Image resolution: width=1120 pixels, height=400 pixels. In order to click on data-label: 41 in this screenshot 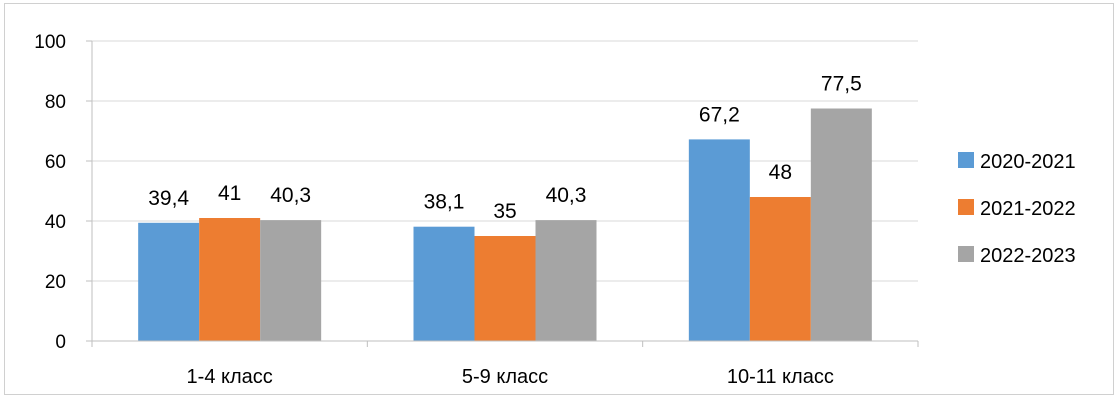, I will do `click(229, 193)`.